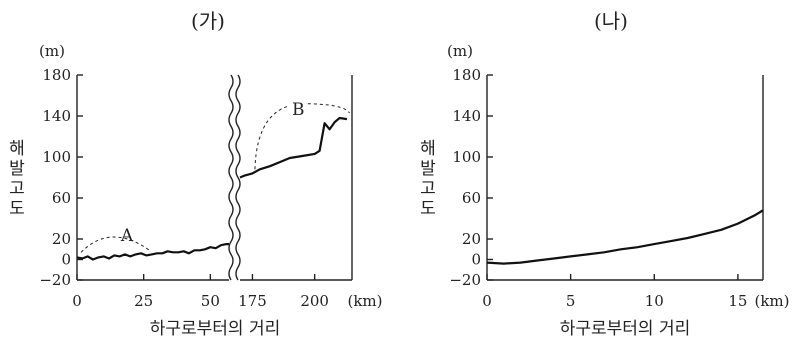 This screenshot has width=798, height=340. What do you see at coordinates (252, 301) in the screenshot?
I see `x-tick-label: 175` at bounding box center [252, 301].